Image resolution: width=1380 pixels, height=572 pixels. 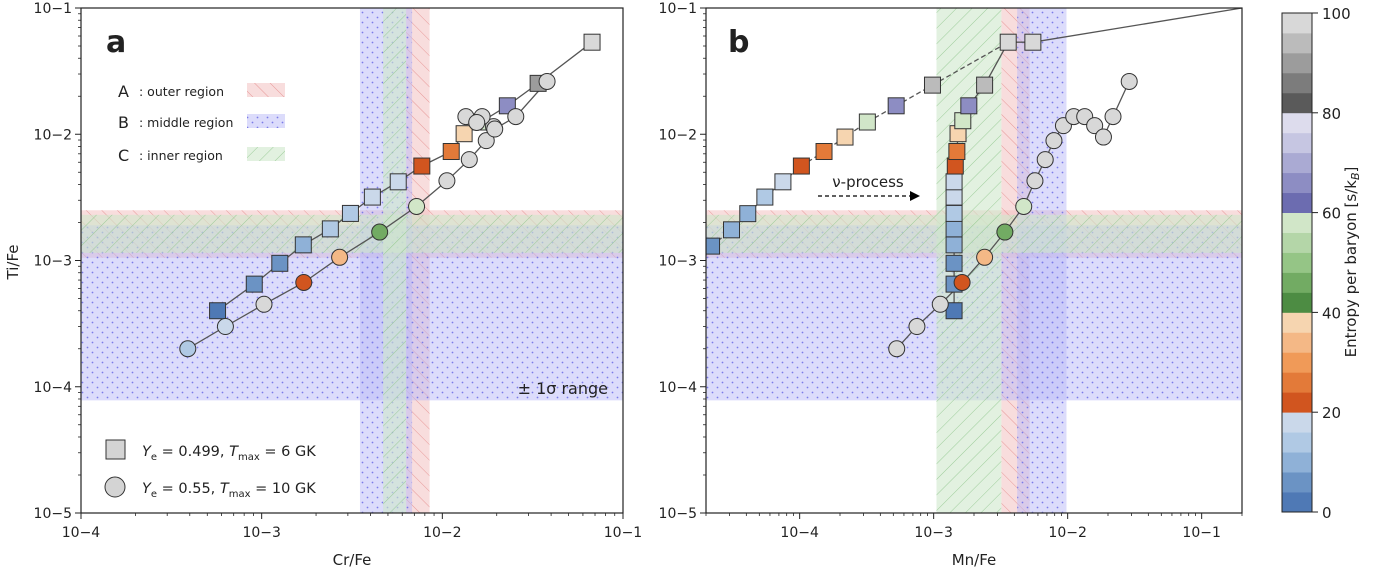 What do you see at coordinates (53, 388) in the screenshot?
I see `y-tick-label: 10−4` at bounding box center [53, 388].